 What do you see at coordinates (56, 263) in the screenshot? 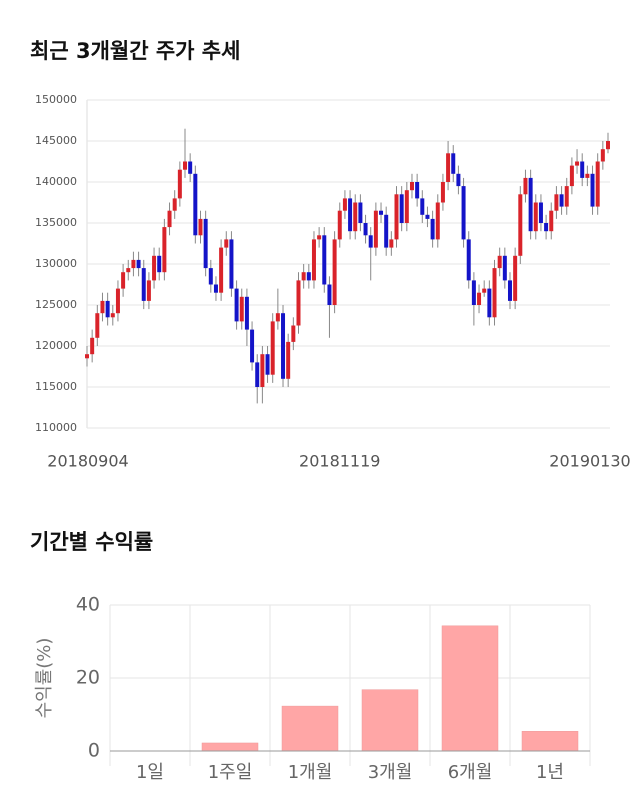
I see `y-tick-label: 130000` at bounding box center [56, 263].